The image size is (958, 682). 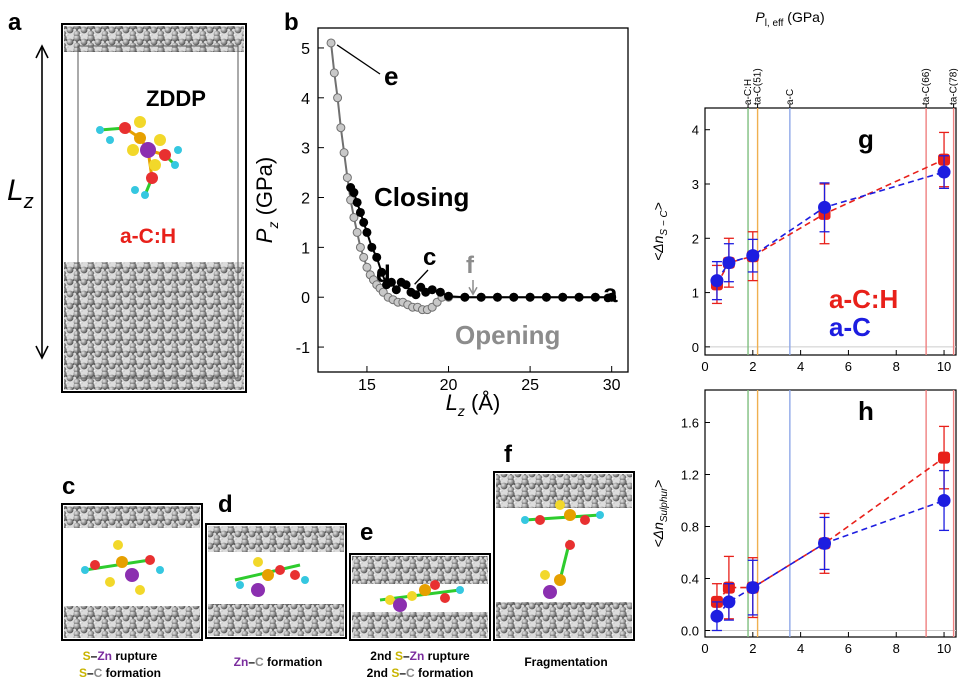 I want to click on y-axis-label-h: <ΔnSulphur>, so click(x=660, y=513).